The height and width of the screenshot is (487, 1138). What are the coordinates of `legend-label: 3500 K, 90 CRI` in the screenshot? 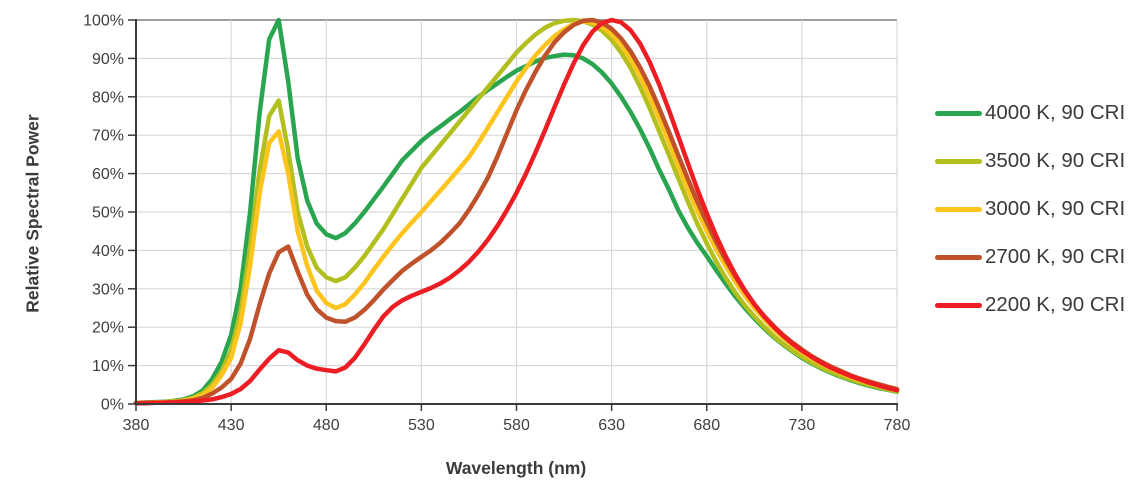 It's located at (1055, 160).